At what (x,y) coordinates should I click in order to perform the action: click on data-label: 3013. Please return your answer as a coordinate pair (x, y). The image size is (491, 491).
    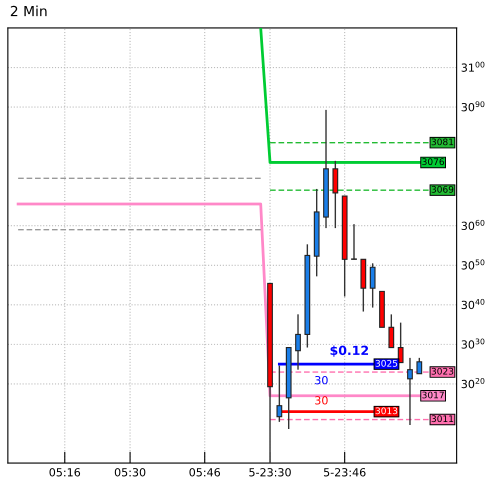
    Looking at the image, I should click on (387, 410).